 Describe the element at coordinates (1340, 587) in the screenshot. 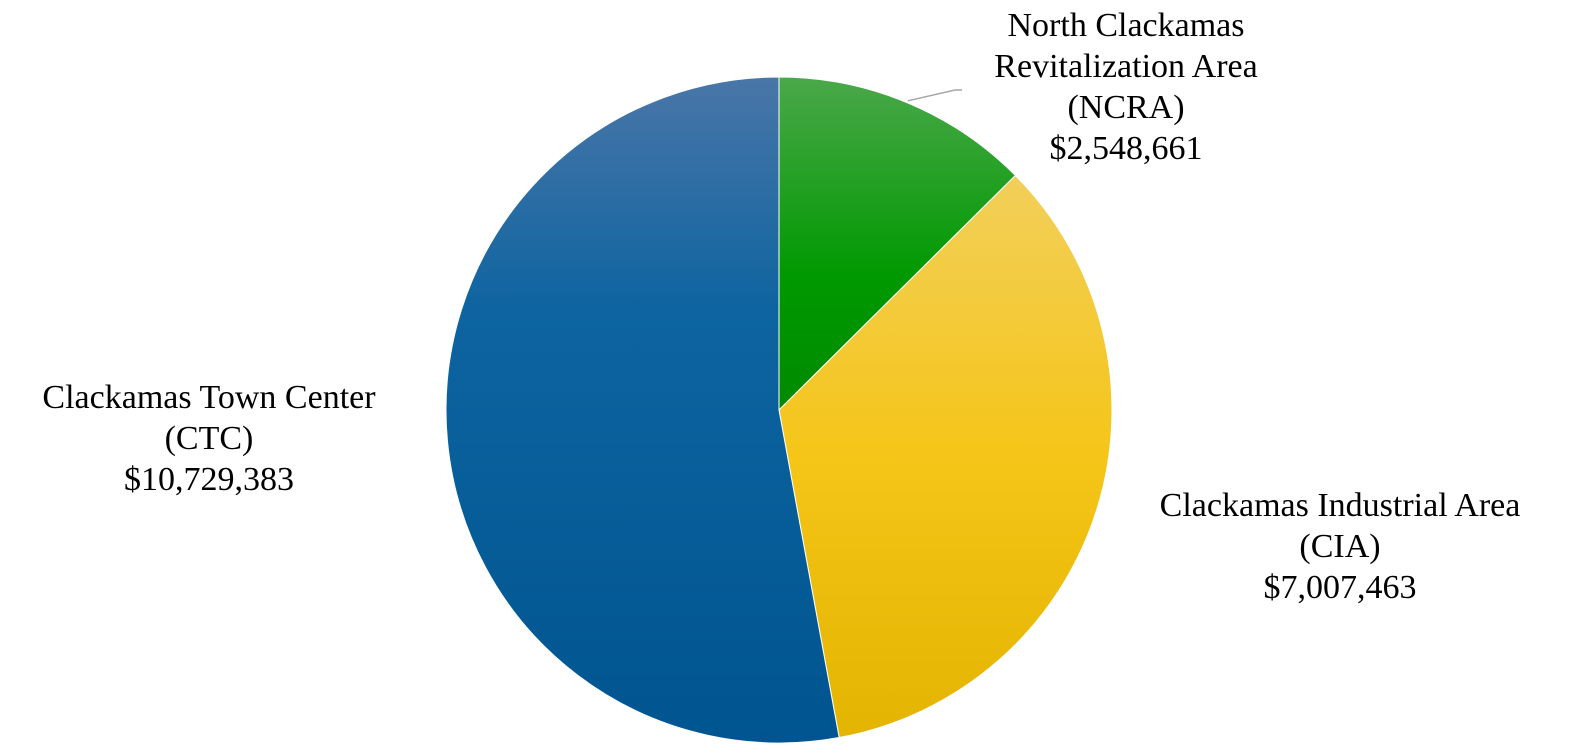

I see `data-label-value: $7,007,463` at that location.